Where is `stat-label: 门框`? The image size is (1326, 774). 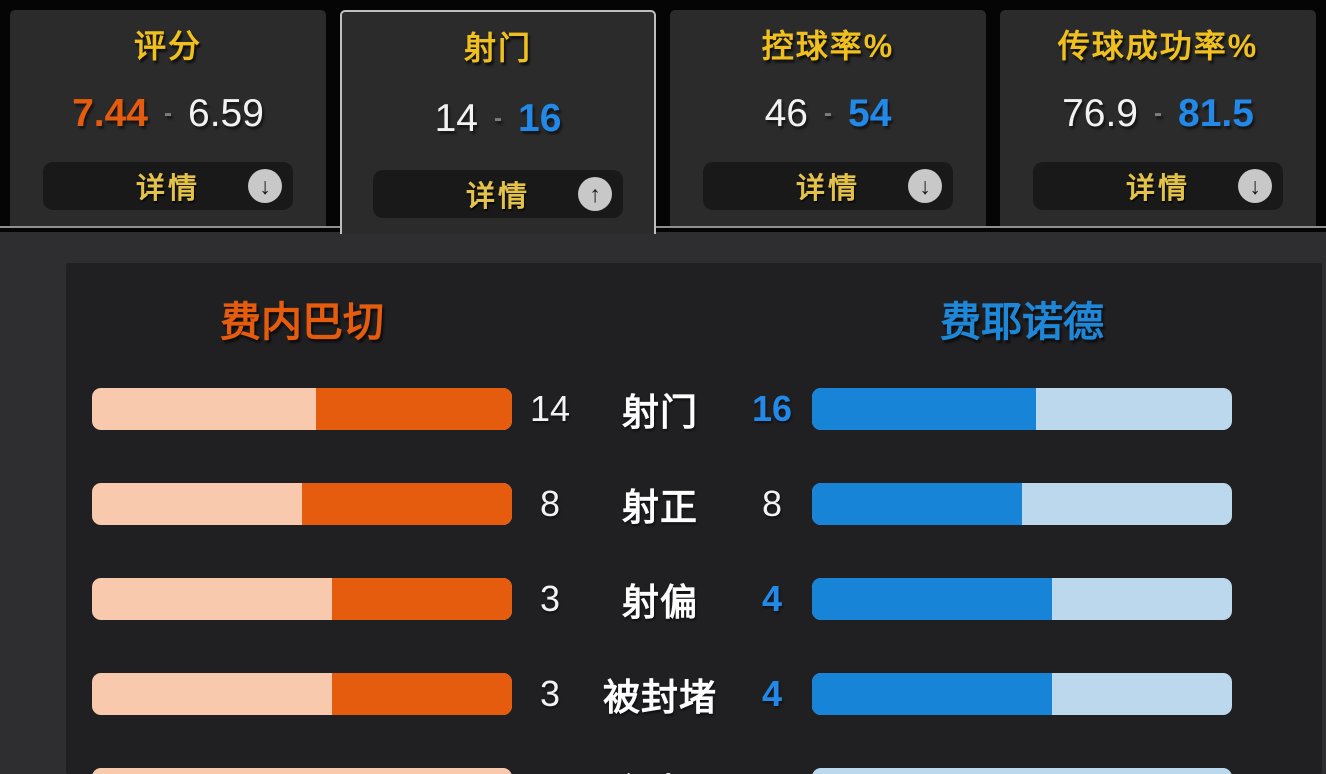 stat-label: 门框 is located at coordinates (660, 768).